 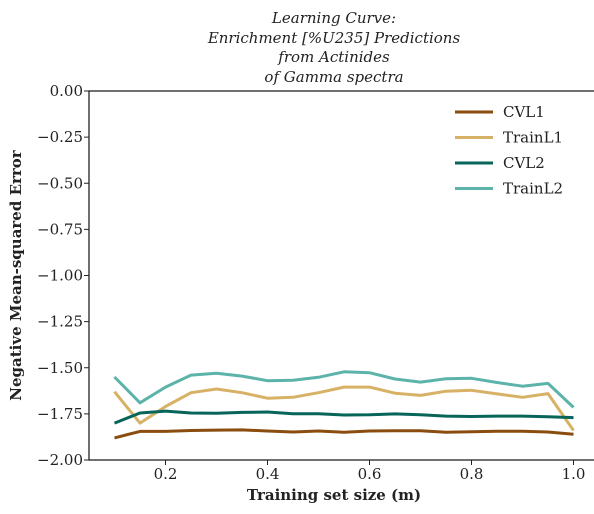 What do you see at coordinates (344, 434) in the screenshot?
I see `series-line-cvl1` at bounding box center [344, 434].